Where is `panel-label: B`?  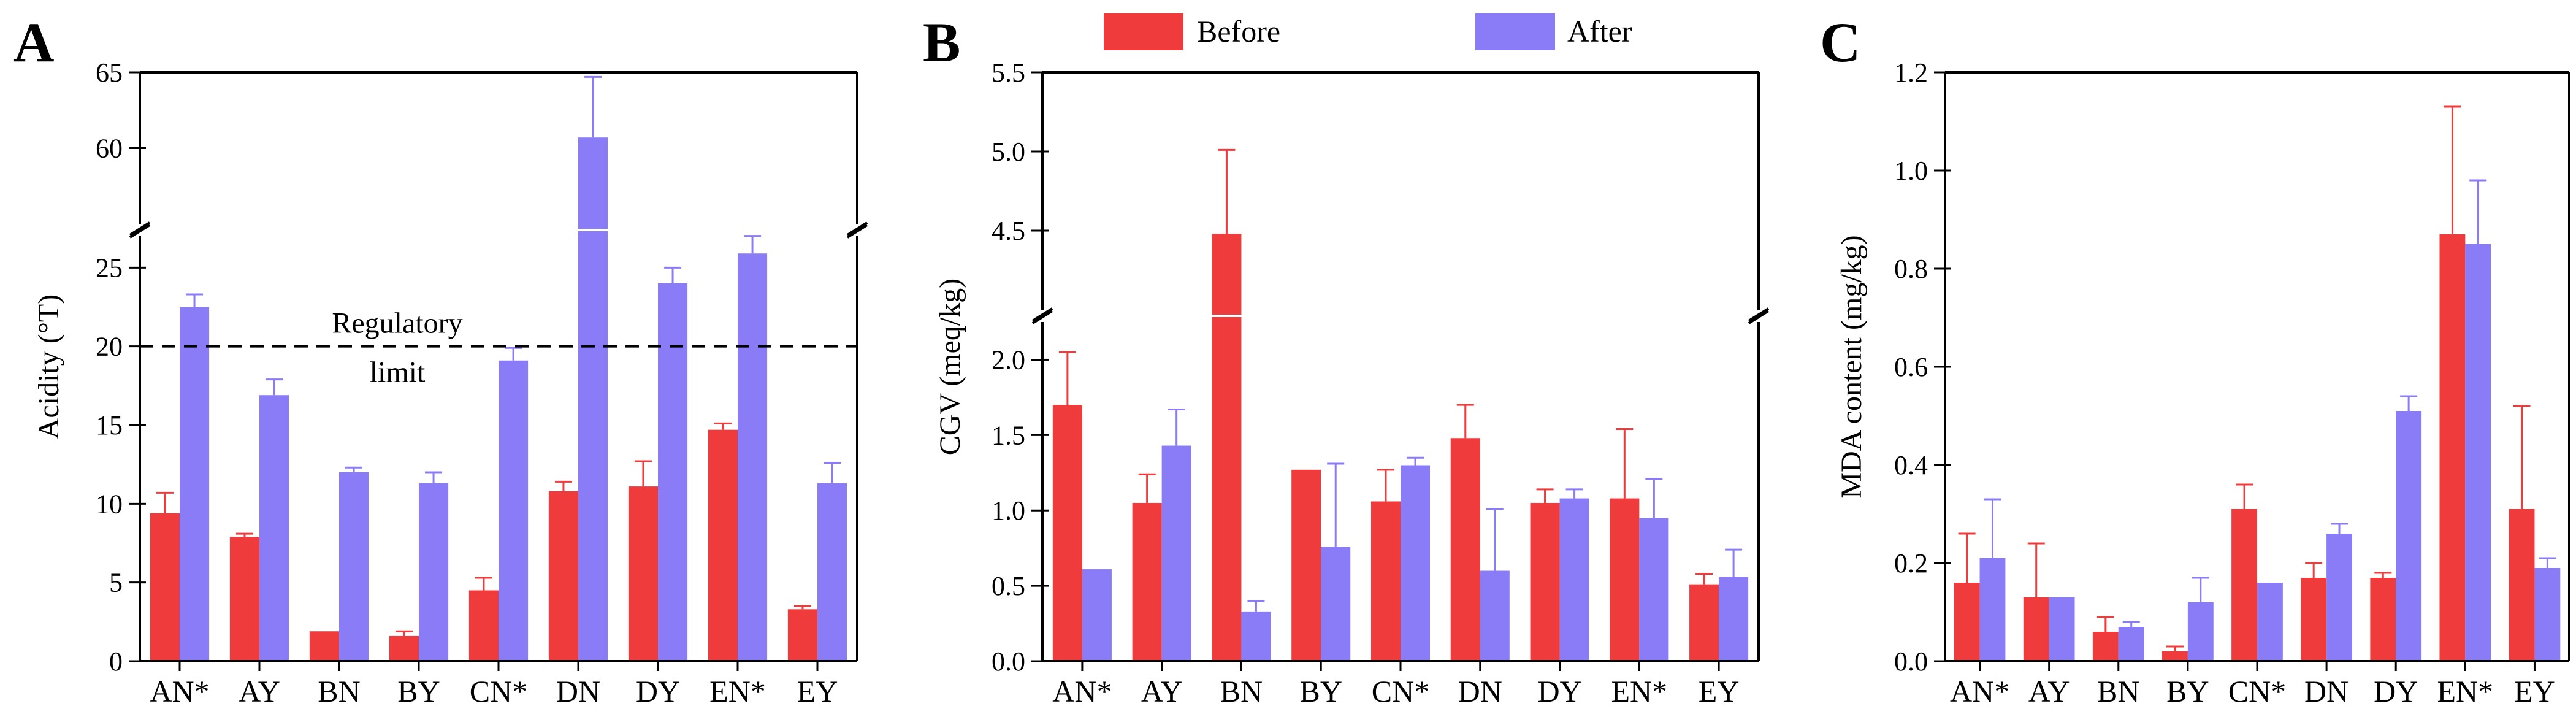 panel-label: B is located at coordinates (941, 42).